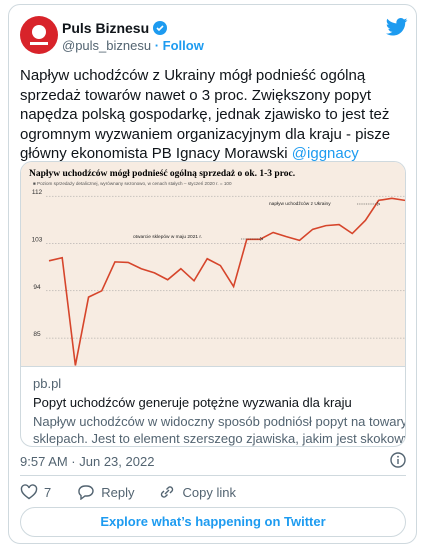 This screenshot has width=427, height=555. Describe the element at coordinates (300, 204) in the screenshot. I see `annotation: napływ uchodźców z Ukrainy` at that location.